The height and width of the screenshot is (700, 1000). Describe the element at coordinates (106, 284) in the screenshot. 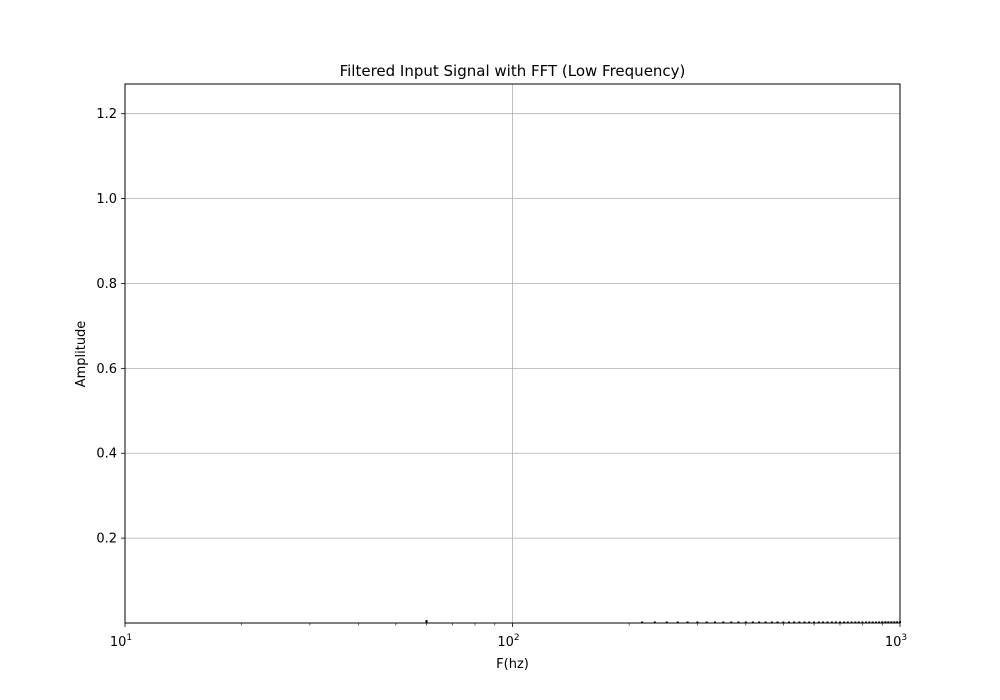

I see `y-tick-label: 0.8` at that location.